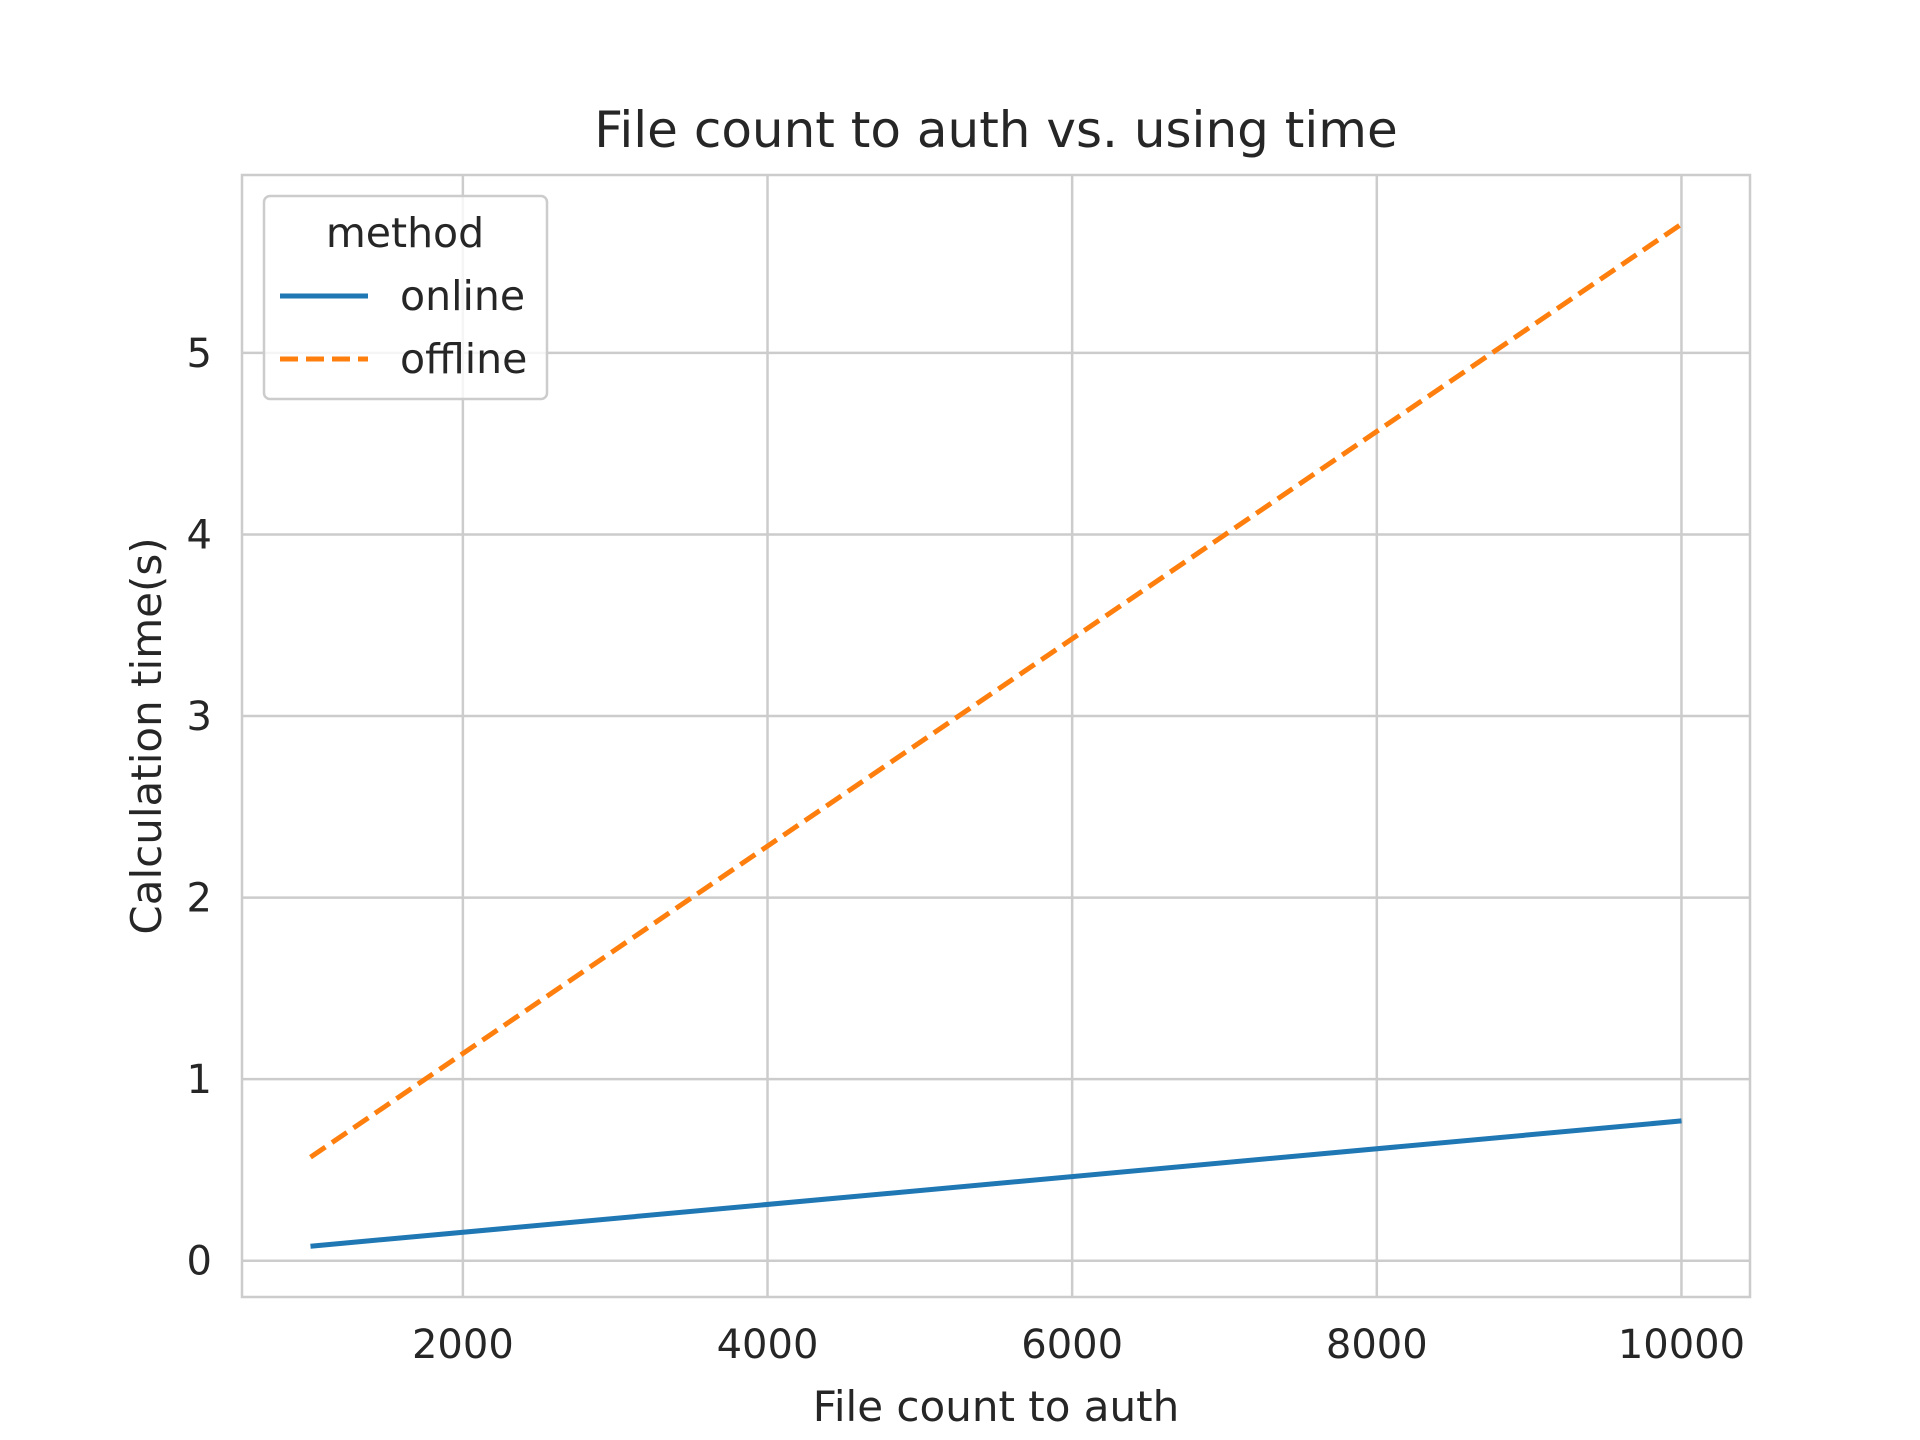 The width and height of the screenshot is (1920, 1440). Describe the element at coordinates (405, 233) in the screenshot. I see `legend-title: method` at that location.